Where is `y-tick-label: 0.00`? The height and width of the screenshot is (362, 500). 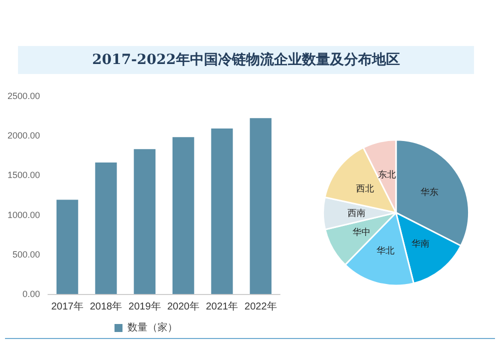 y-tick-label: 0.00 is located at coordinates (31, 294).